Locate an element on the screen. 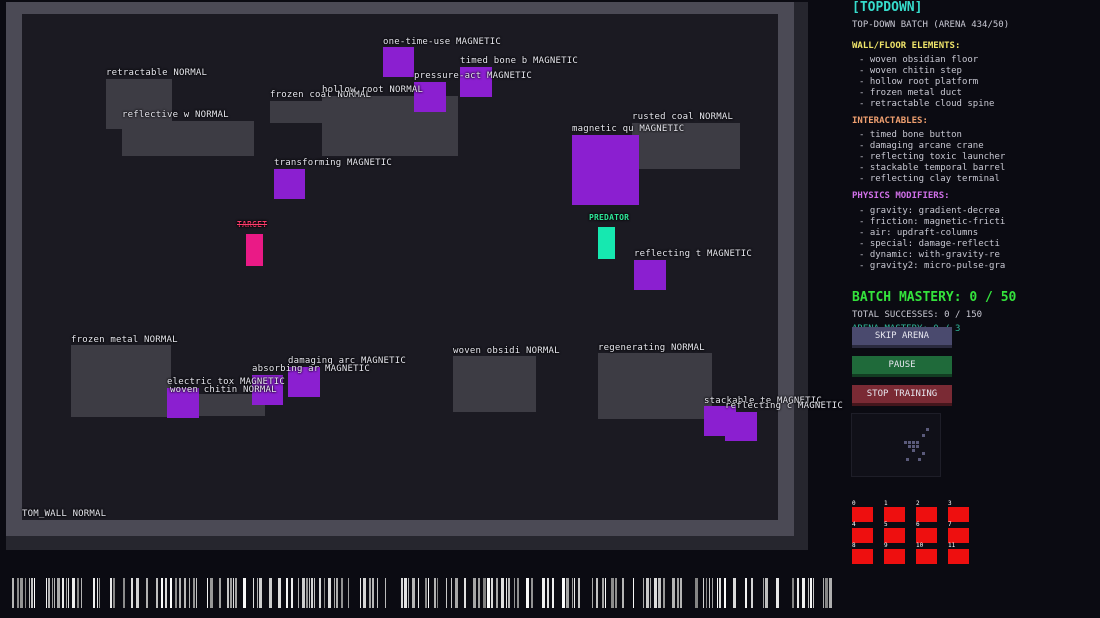  agent-slot-number: 10 is located at coordinates (920, 545).